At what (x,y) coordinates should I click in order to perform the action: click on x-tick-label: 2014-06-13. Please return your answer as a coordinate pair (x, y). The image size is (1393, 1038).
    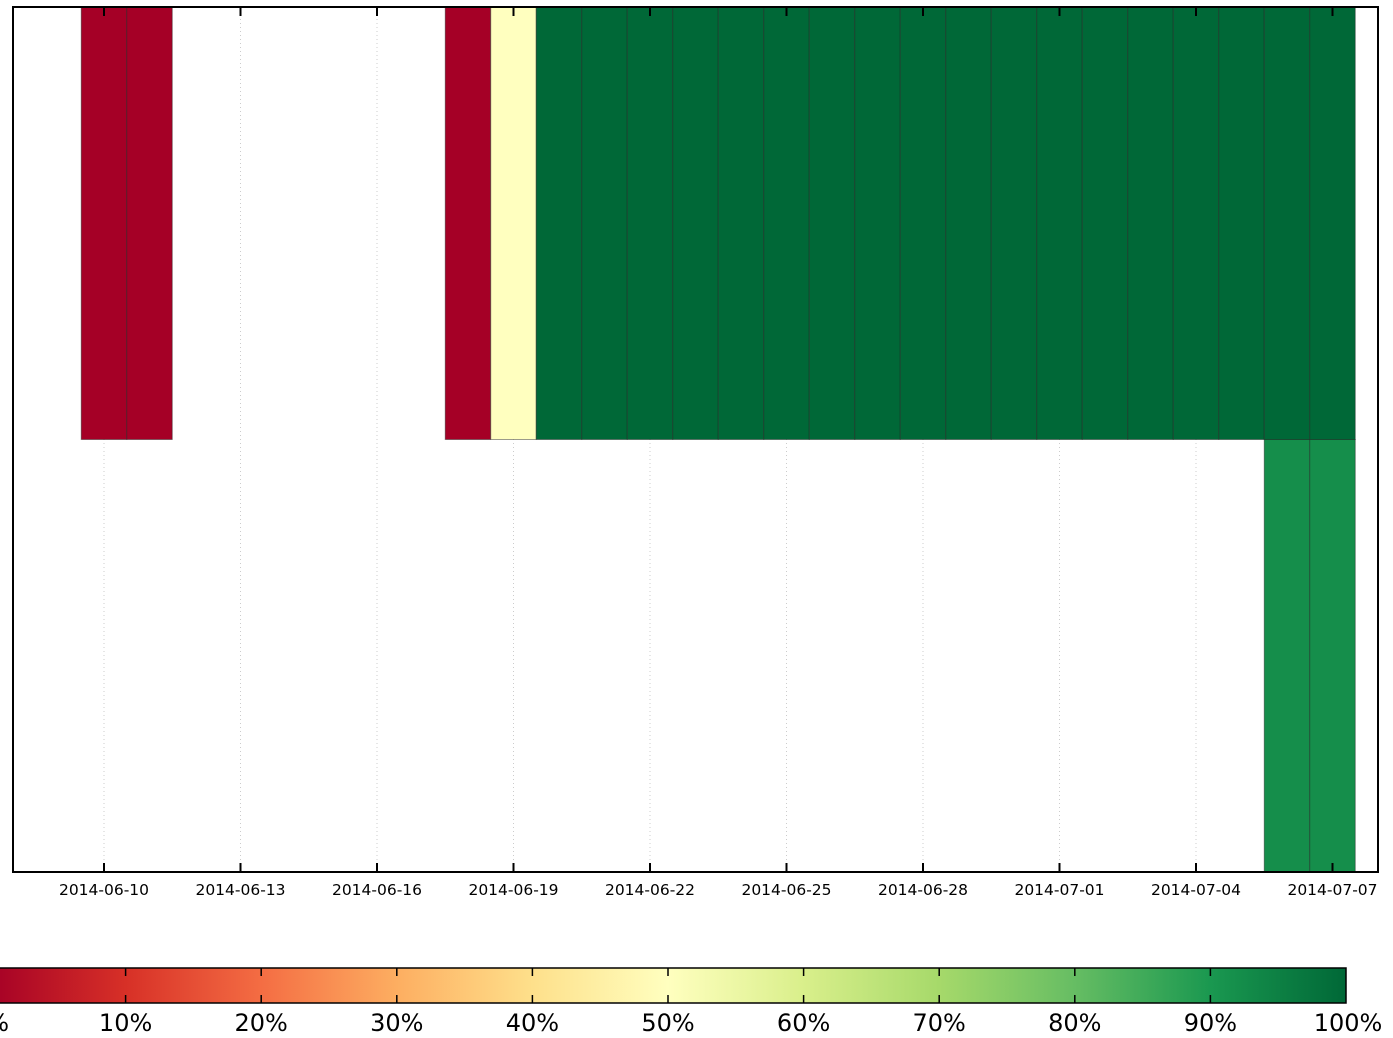
    Looking at the image, I should click on (240, 890).